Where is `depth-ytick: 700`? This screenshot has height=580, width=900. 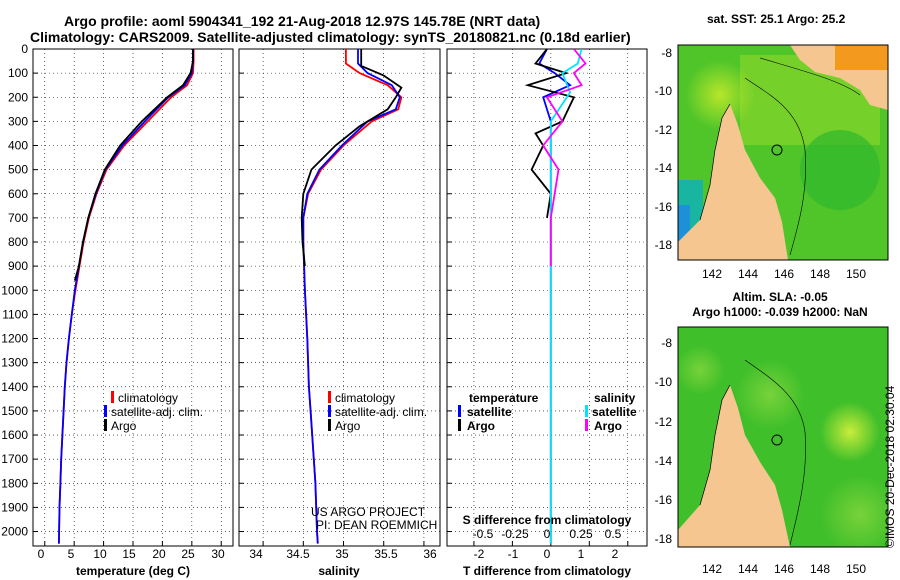 depth-ytick: 700 is located at coordinates (18, 218).